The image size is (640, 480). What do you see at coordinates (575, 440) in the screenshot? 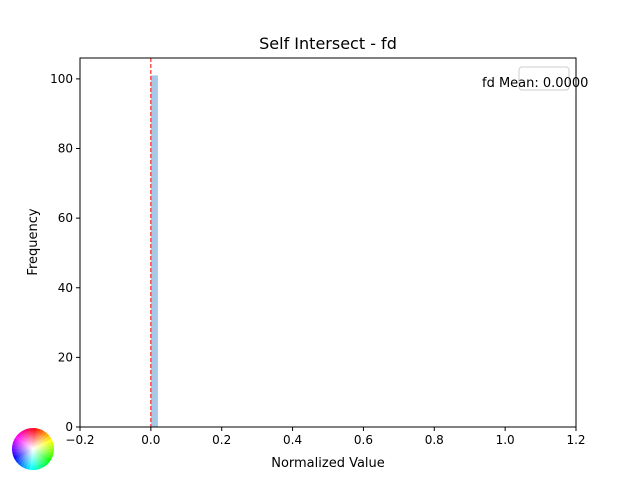
I see `x-tick-label: 1.2` at bounding box center [575, 440].